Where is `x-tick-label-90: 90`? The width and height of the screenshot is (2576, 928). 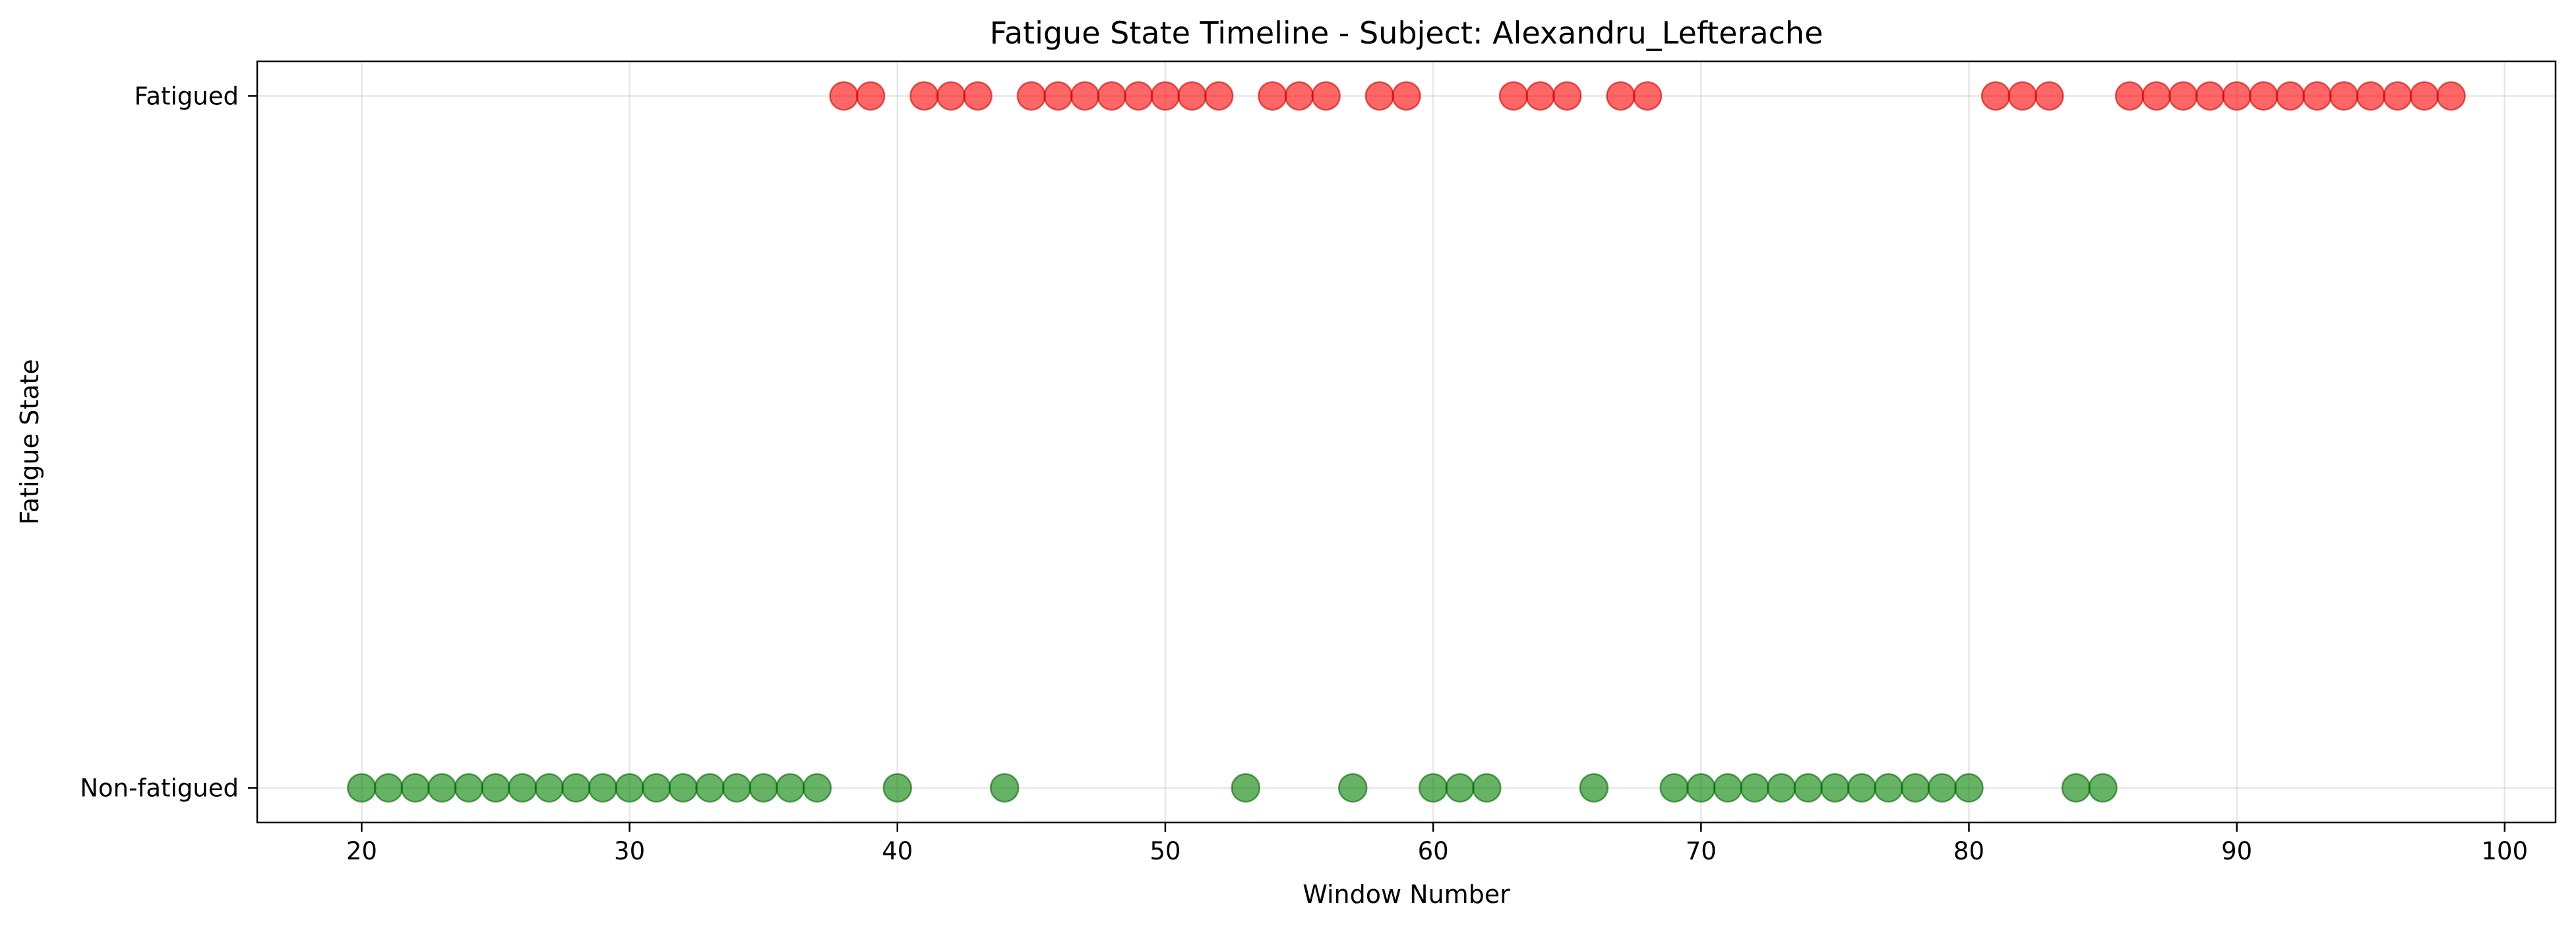
x-tick-label-90: 90 is located at coordinates (2236, 851).